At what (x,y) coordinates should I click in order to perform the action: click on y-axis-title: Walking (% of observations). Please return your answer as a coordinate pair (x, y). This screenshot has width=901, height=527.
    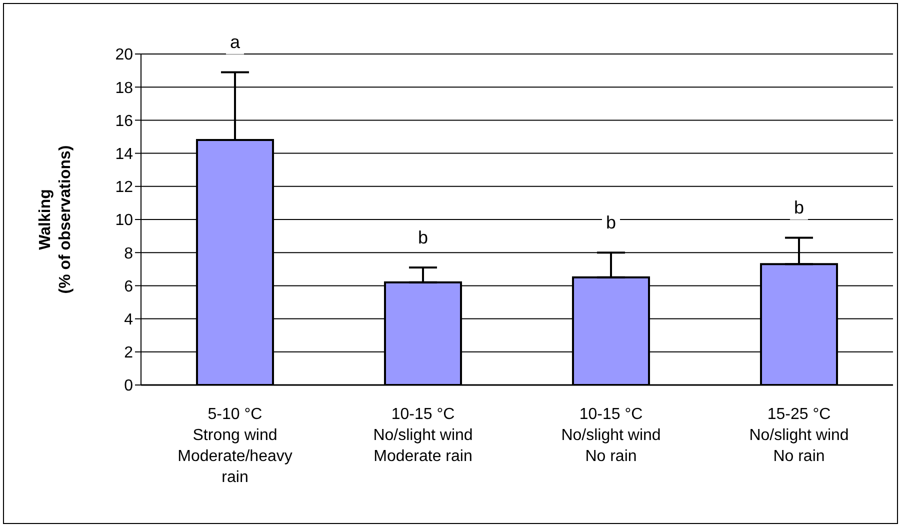
    Looking at the image, I should click on (55, 219).